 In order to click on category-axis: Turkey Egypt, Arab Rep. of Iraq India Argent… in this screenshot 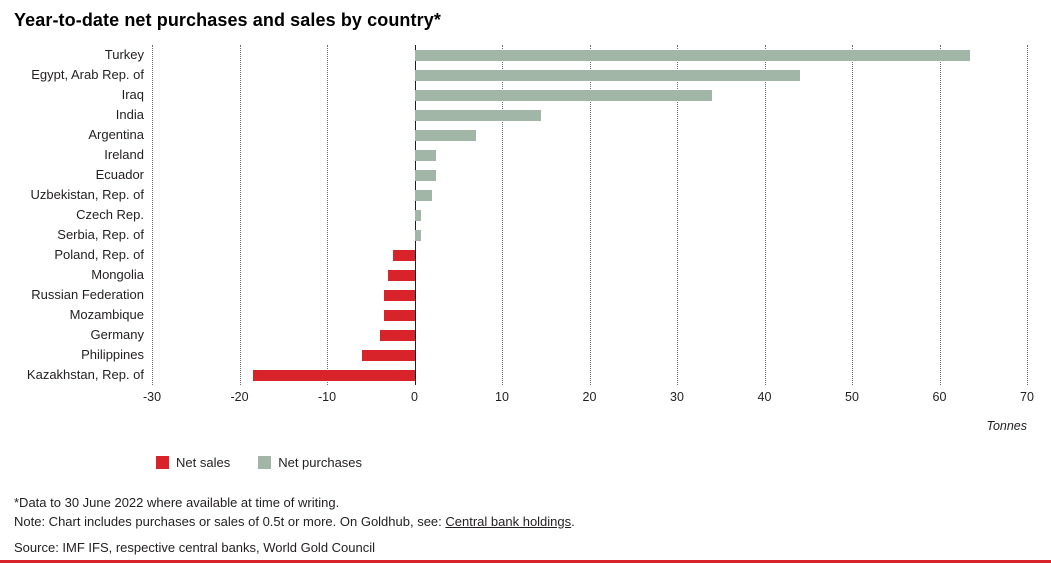, I will do `click(83, 215)`.